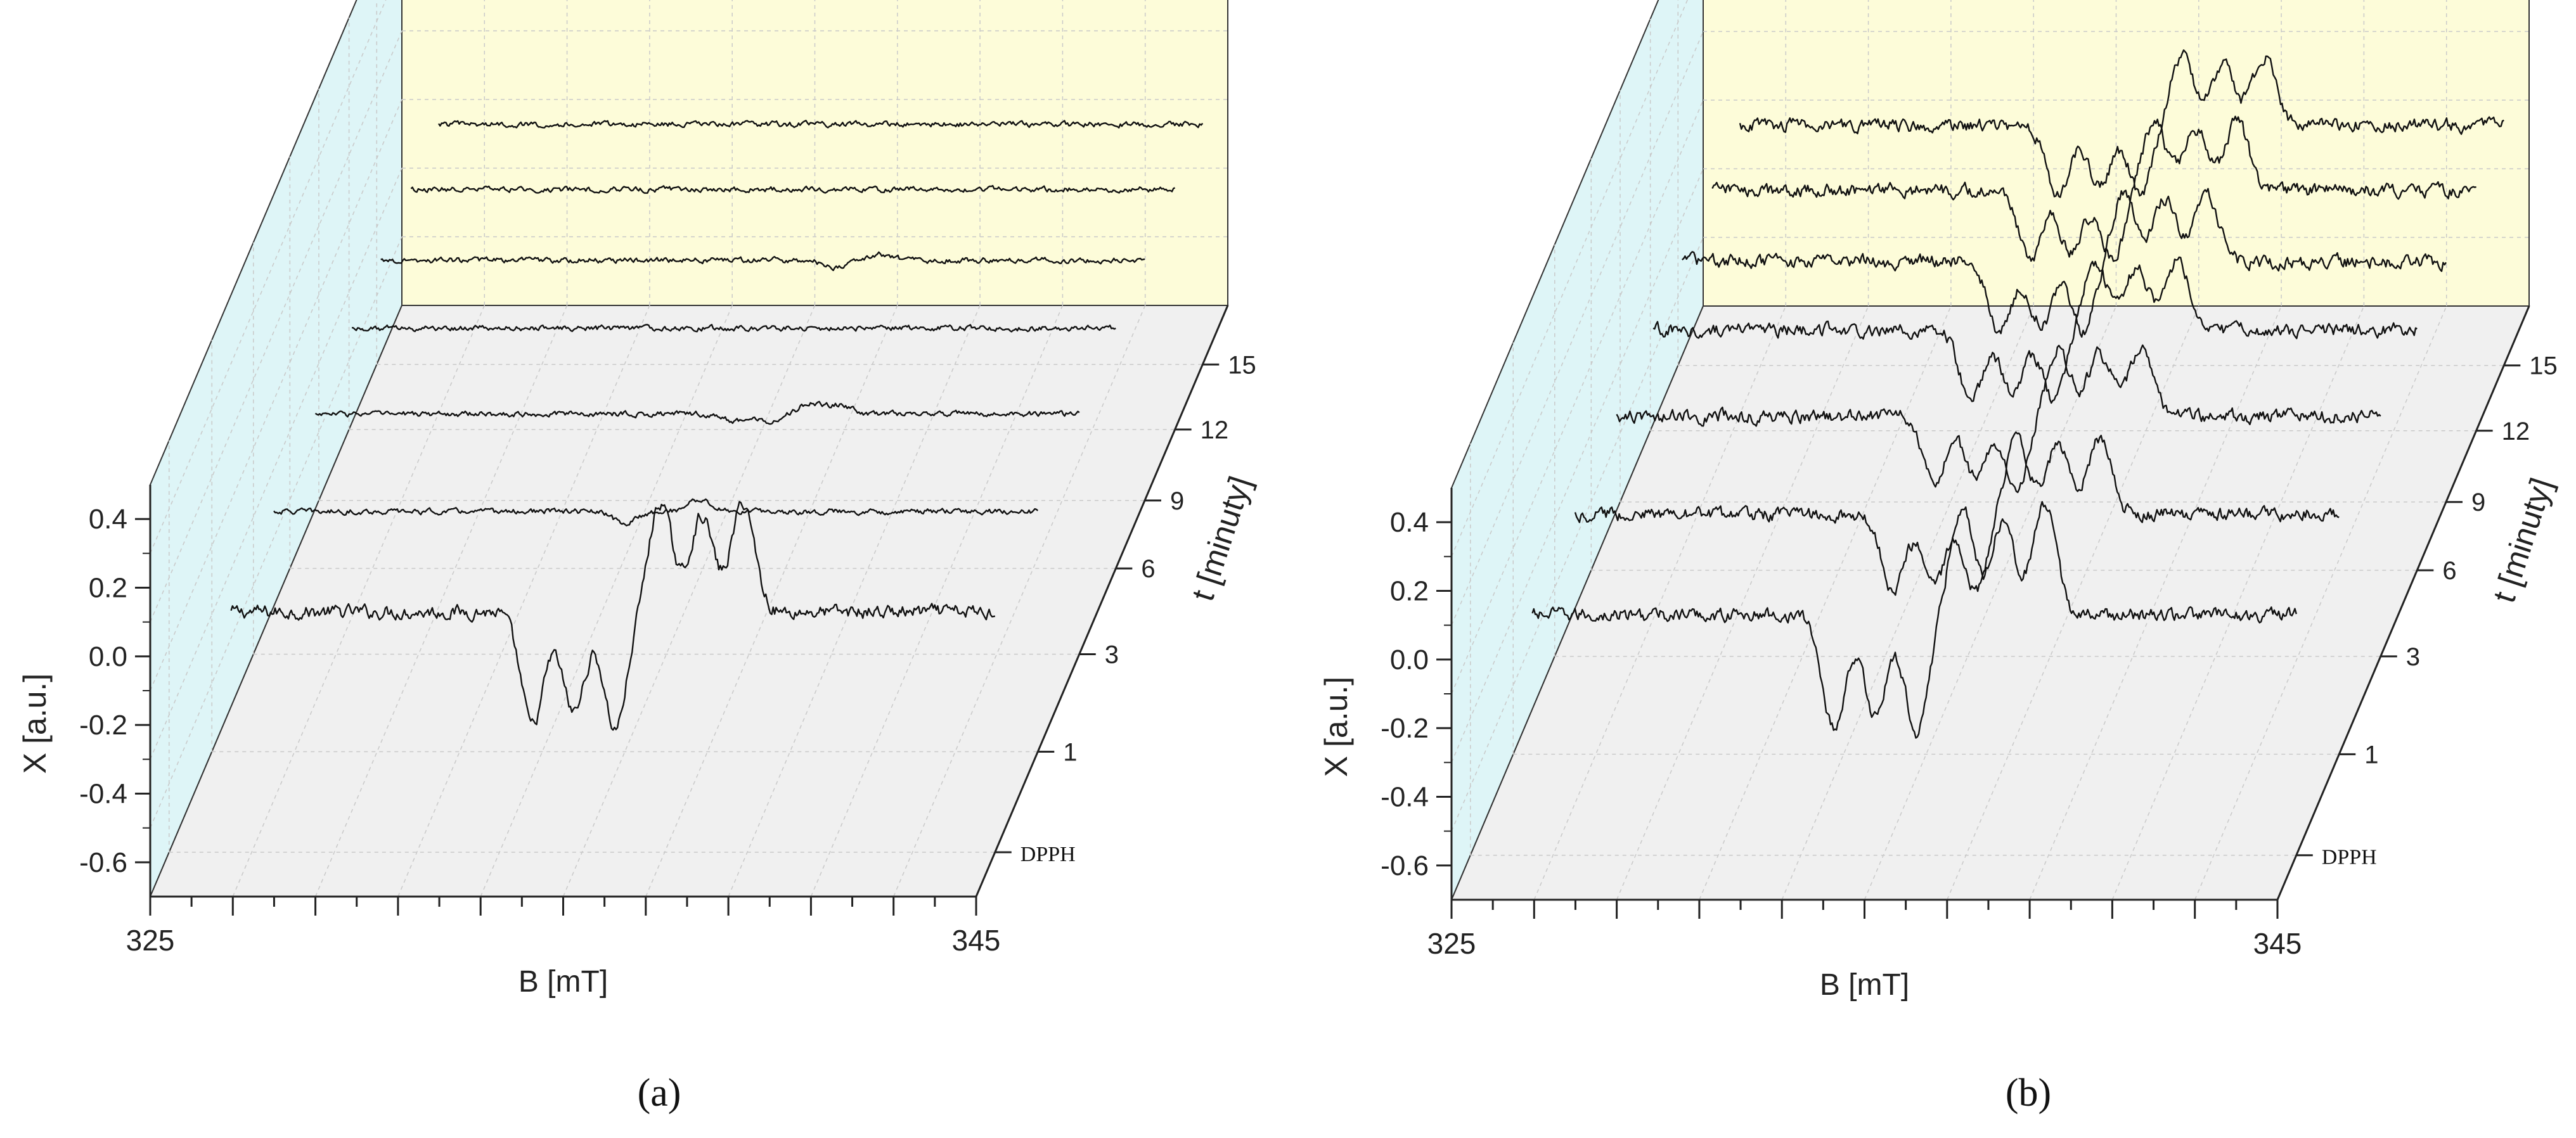  What do you see at coordinates (2028, 1093) in the screenshot?
I see `panel-label: (b)` at bounding box center [2028, 1093].